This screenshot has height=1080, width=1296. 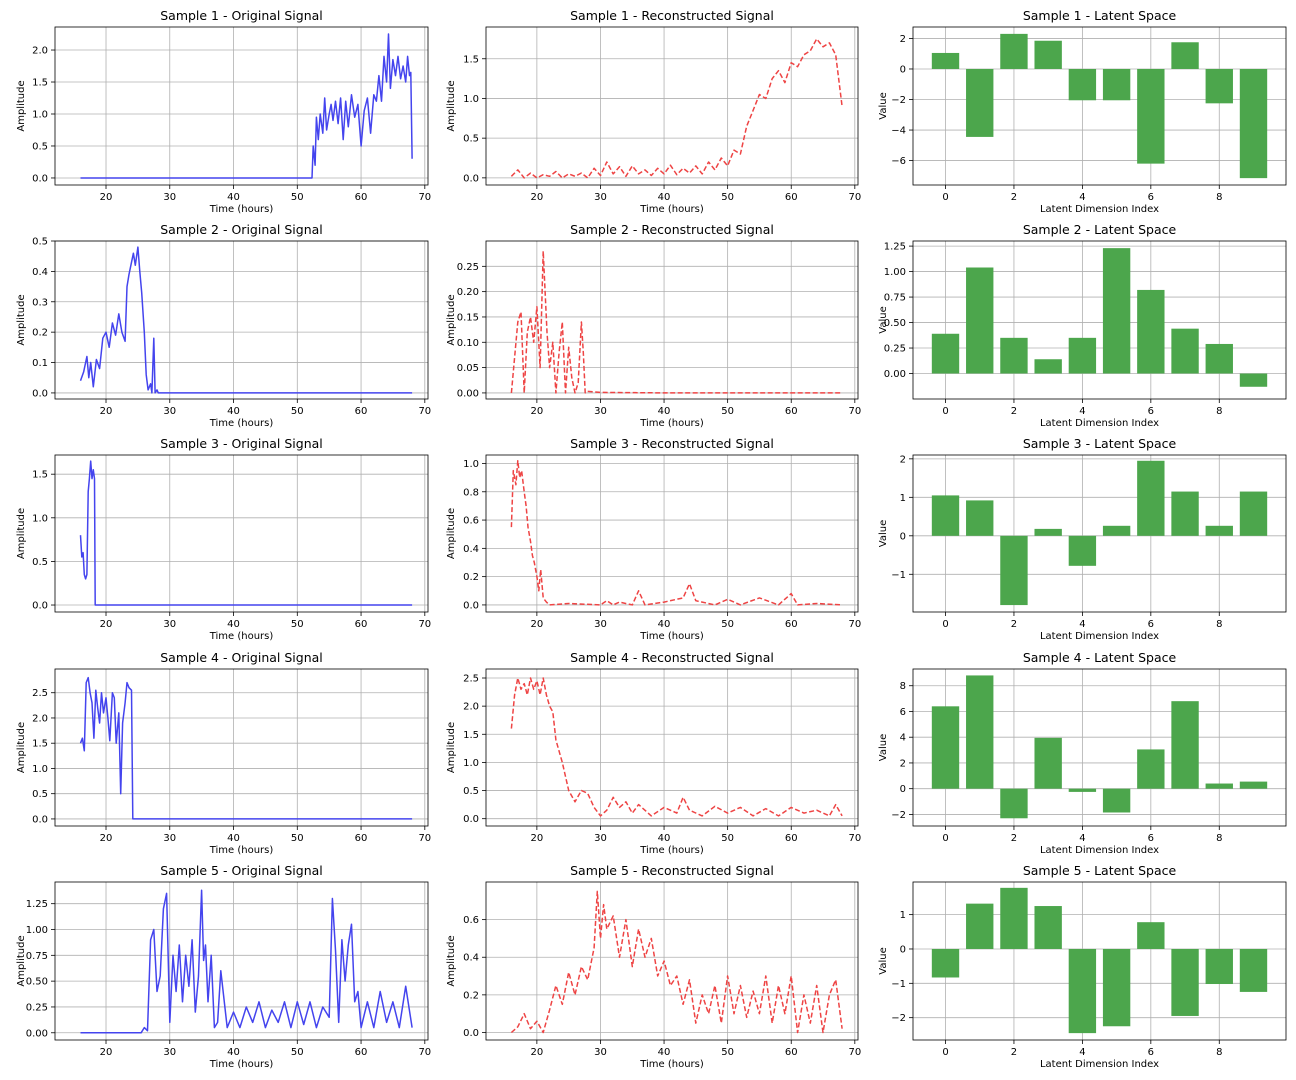 I want to click on x-tick-label: 0, so click(x=945, y=1052).